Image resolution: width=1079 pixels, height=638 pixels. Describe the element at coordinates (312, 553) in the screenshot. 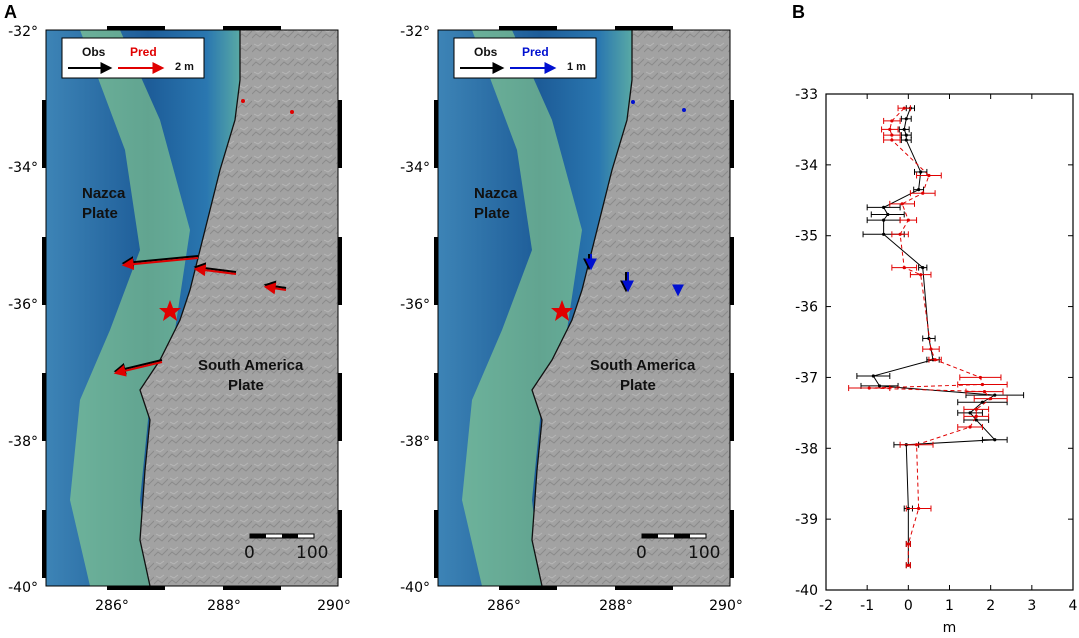

I see `scalebar-100: 100` at that location.